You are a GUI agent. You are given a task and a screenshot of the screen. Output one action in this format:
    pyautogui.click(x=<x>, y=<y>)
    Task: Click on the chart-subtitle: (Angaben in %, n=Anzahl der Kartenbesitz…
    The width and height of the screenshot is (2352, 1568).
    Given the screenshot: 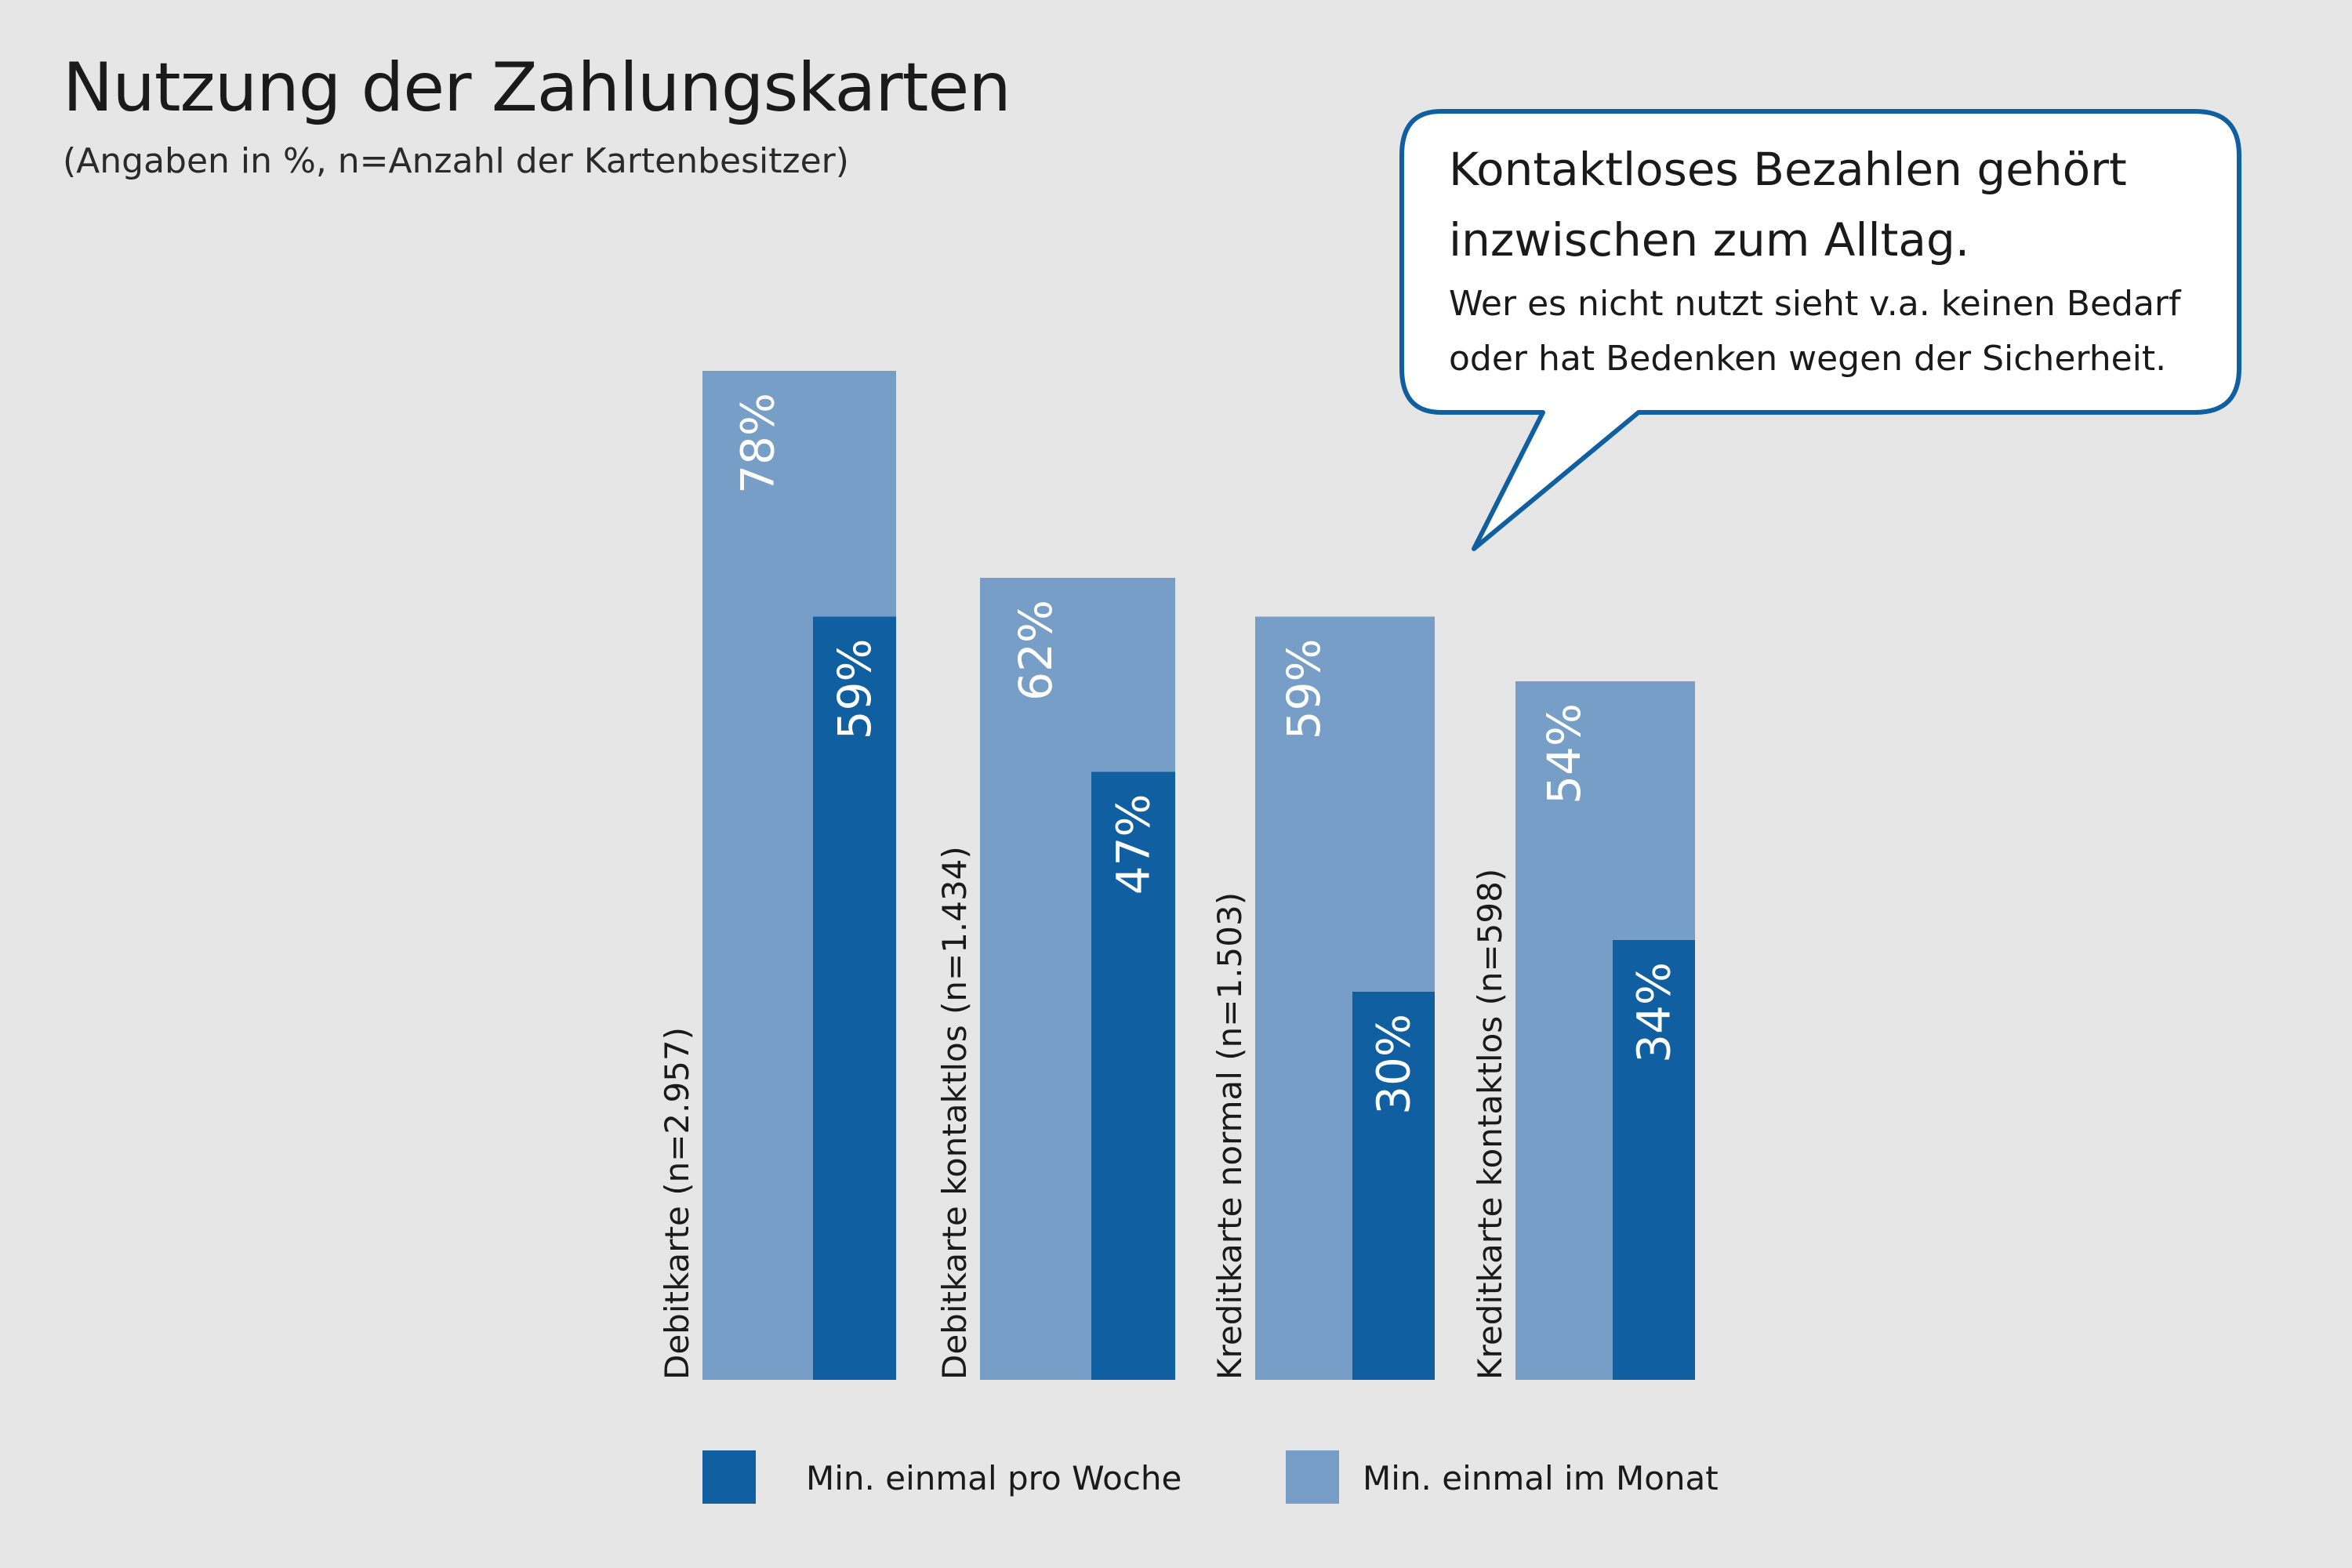 What is the action you would take?
    pyautogui.click(x=456, y=161)
    